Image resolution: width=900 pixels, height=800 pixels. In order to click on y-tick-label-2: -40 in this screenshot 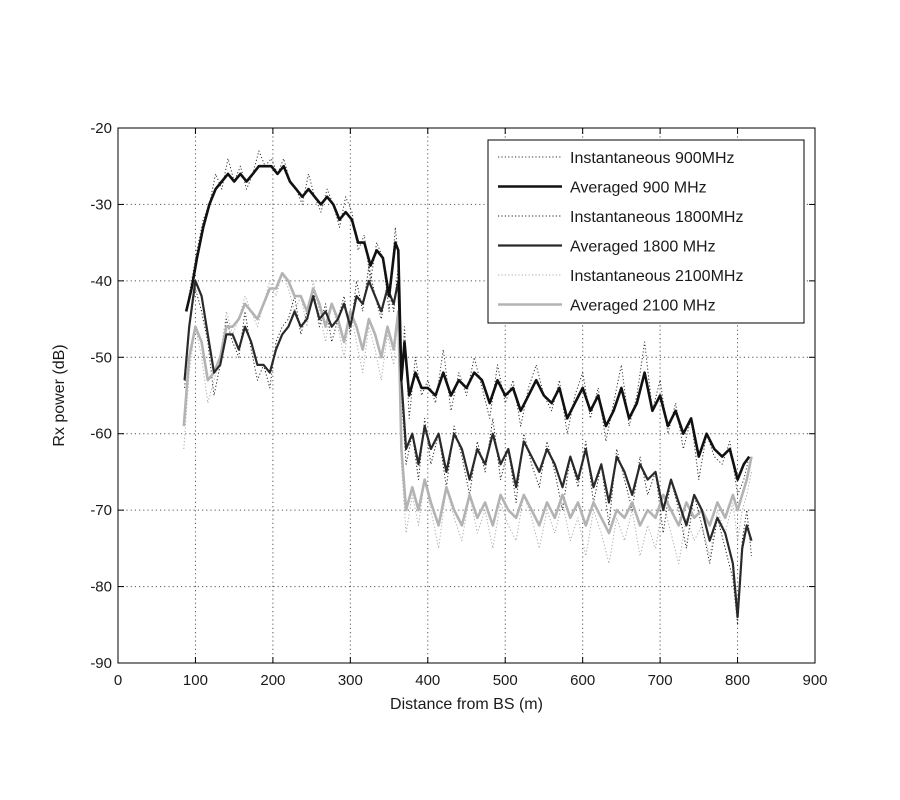, I will do `click(101, 281)`.